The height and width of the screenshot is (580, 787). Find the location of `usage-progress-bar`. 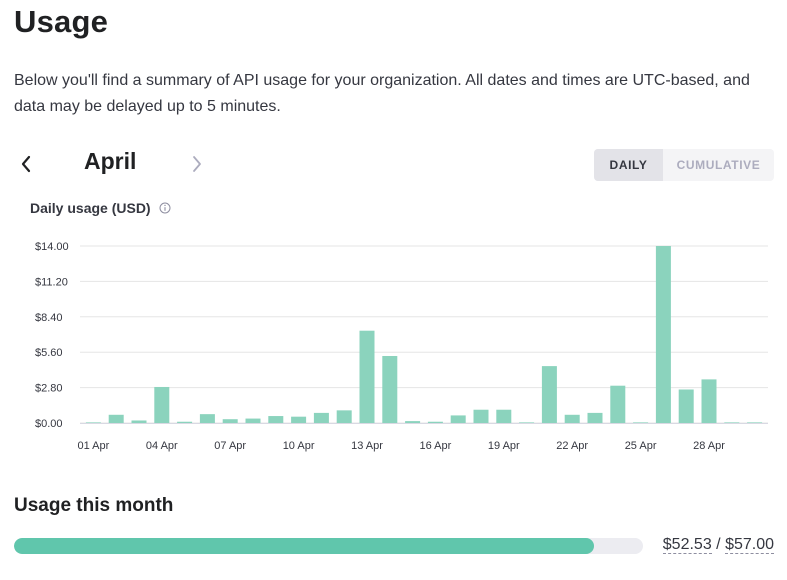

usage-progress-bar is located at coordinates (328, 546).